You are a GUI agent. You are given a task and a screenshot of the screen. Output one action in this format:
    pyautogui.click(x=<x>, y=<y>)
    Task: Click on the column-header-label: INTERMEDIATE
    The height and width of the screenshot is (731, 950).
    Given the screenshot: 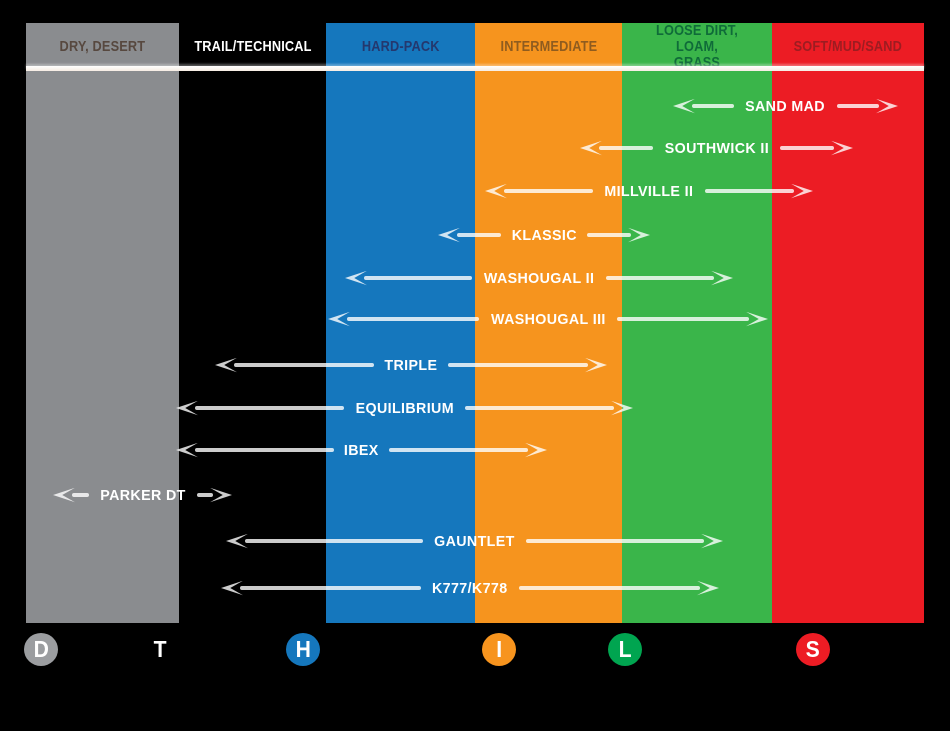 What is the action you would take?
    pyautogui.click(x=548, y=47)
    